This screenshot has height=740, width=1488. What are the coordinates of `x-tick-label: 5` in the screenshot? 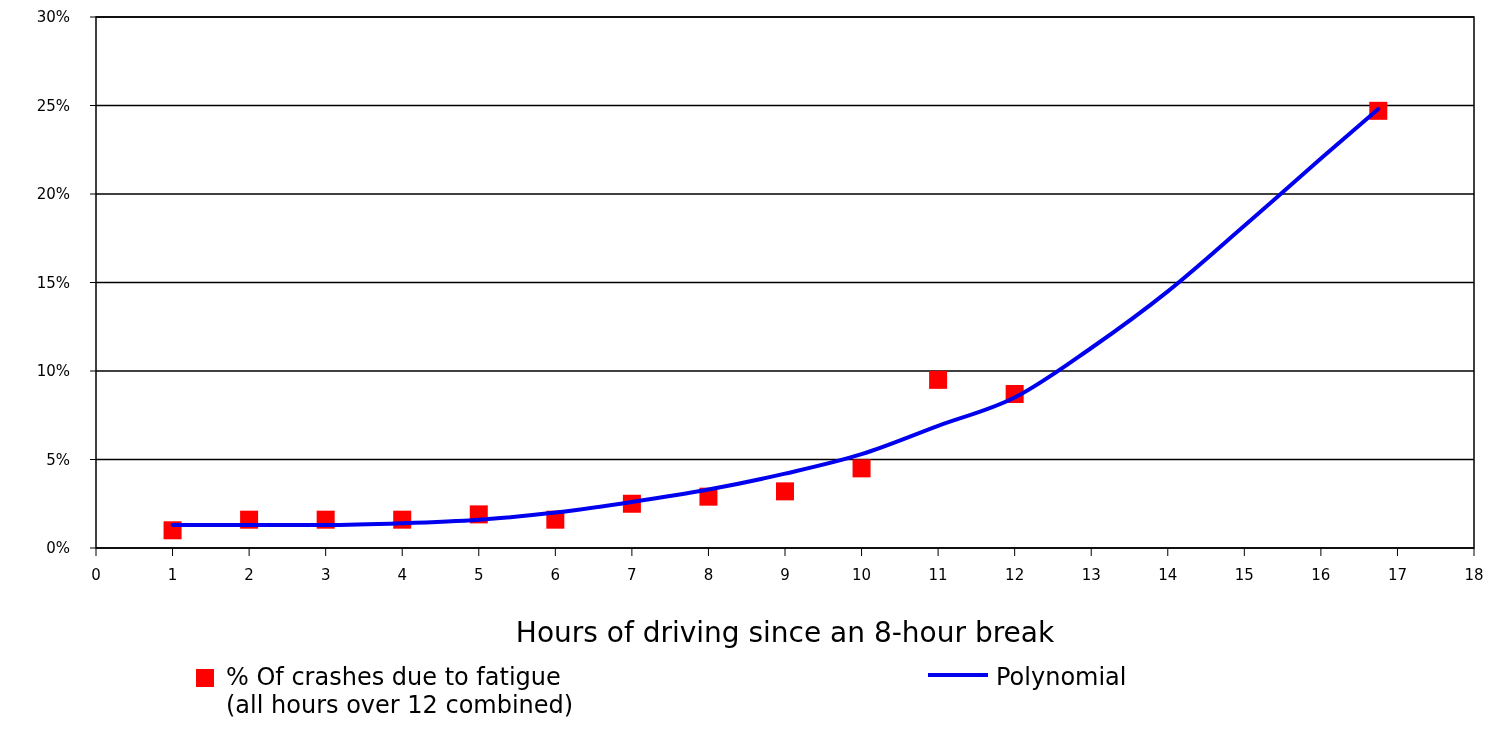 It's located at (479, 575).